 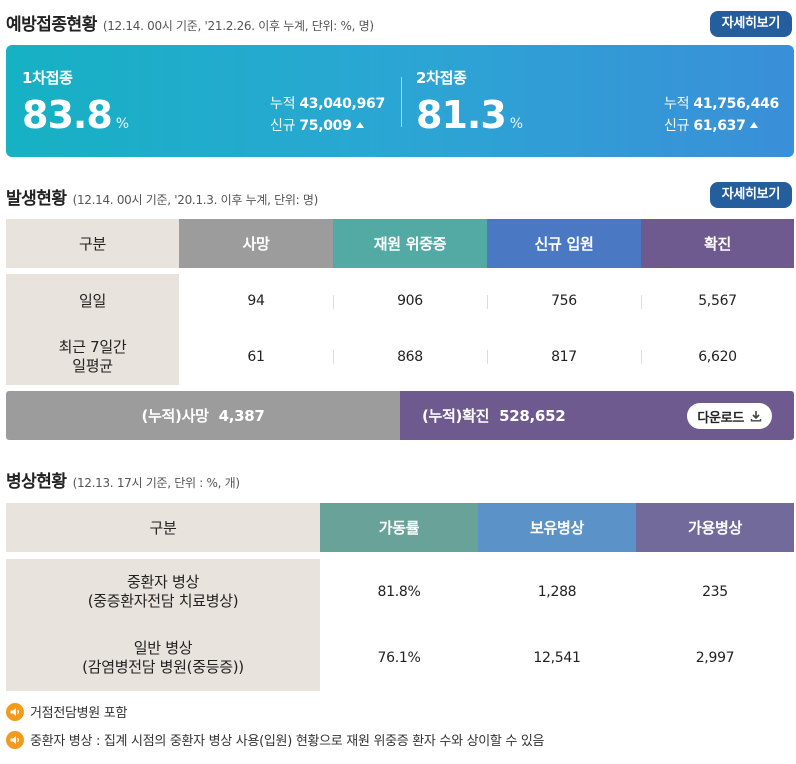 I want to click on beds-header-utilization: 가동률, so click(x=399, y=527).